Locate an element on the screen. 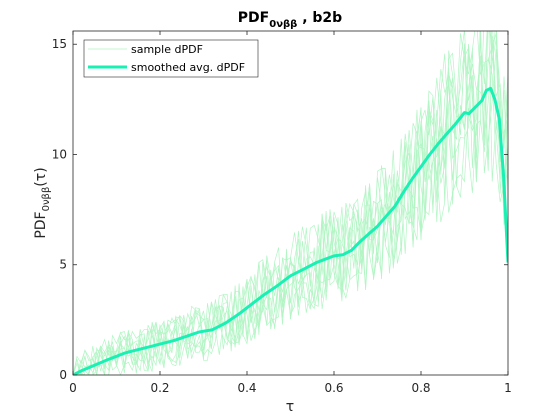  chart-title: PDF0νββ , b2b is located at coordinates (290, 20).